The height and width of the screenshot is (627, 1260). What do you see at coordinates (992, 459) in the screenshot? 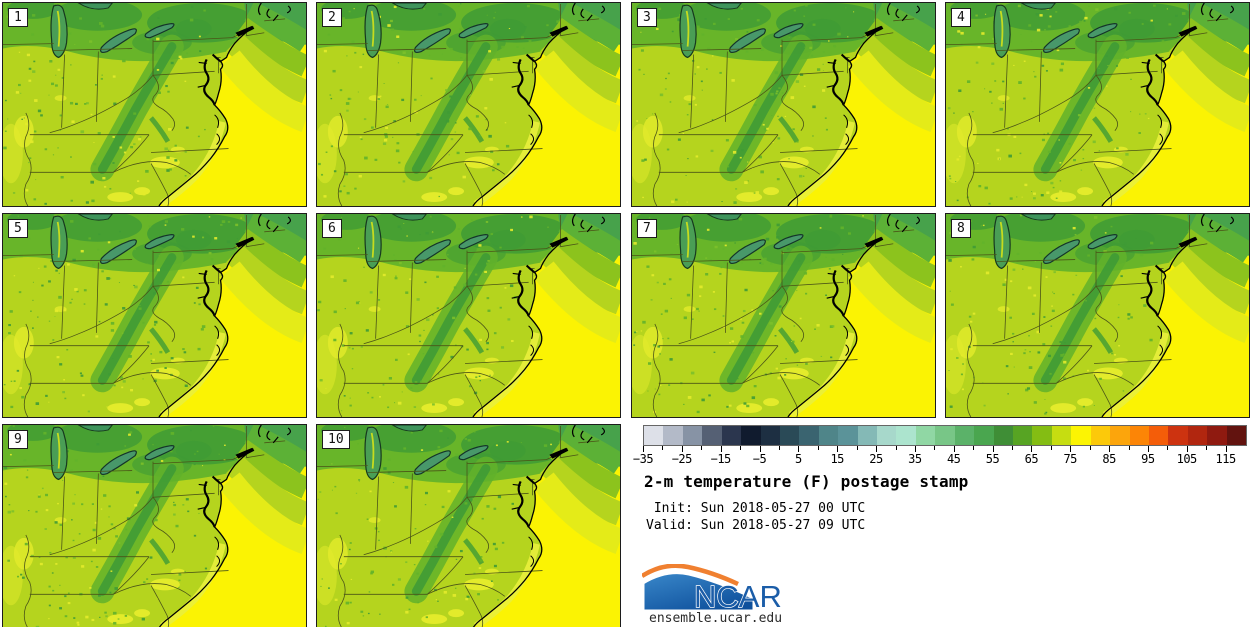
I see `colorbar-tick-label: 55` at bounding box center [992, 459].